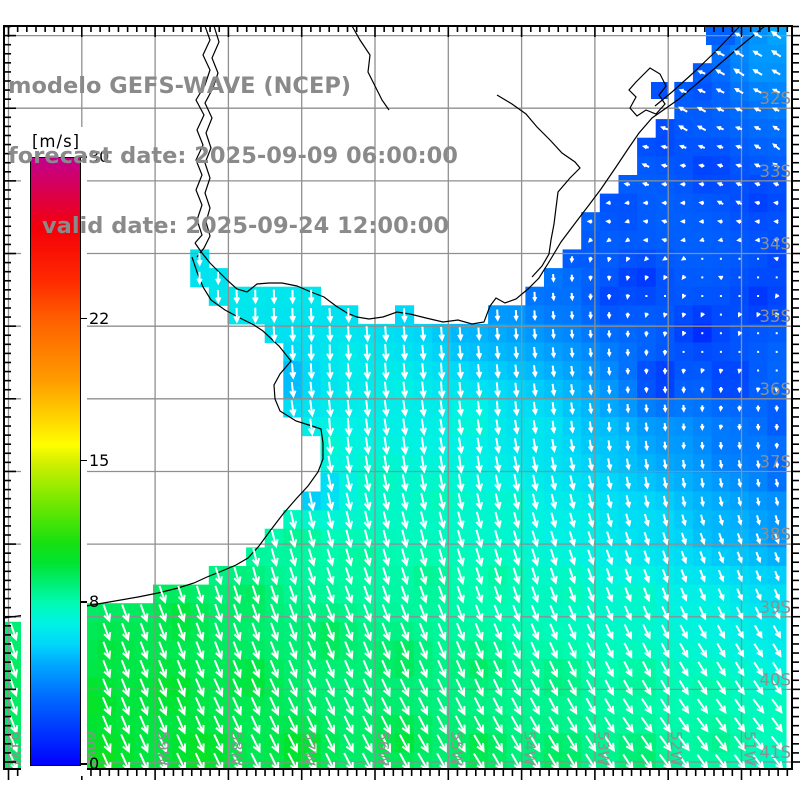  What do you see at coordinates (775, 389) in the screenshot?
I see `lat-label: 36S` at bounding box center [775, 389].